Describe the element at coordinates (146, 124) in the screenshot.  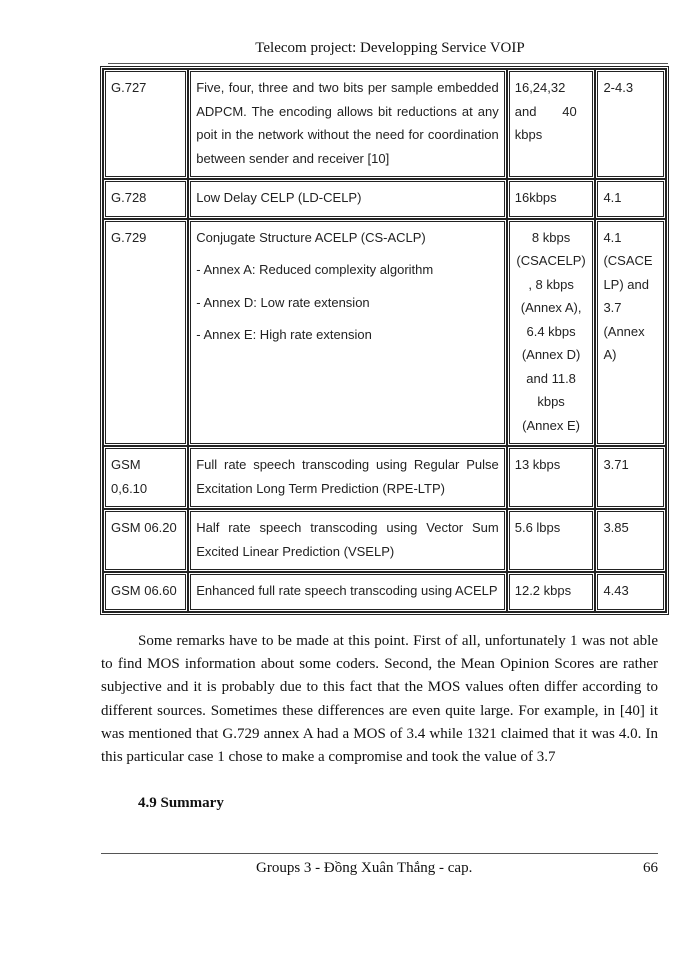
I see `codec-cell: G.727` at that location.